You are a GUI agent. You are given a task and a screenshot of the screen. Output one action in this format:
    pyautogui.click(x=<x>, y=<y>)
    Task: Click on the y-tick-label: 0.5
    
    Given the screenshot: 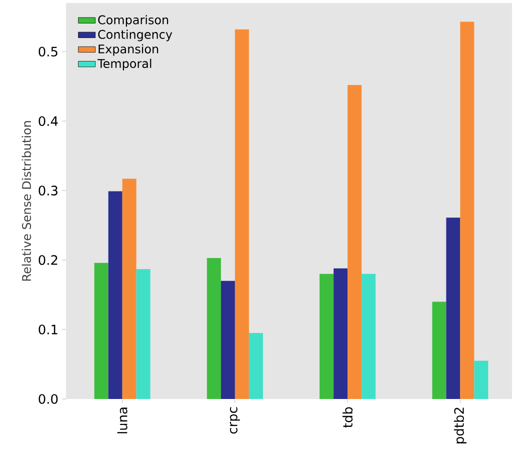 What is the action you would take?
    pyautogui.click(x=48, y=51)
    